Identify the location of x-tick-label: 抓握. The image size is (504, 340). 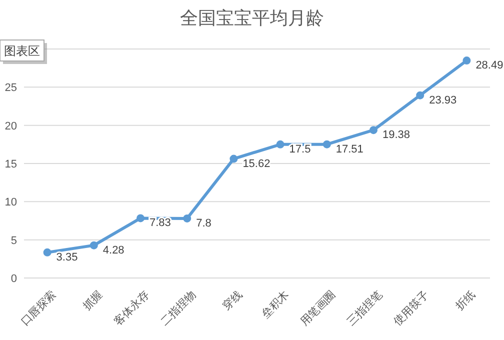
(93, 300).